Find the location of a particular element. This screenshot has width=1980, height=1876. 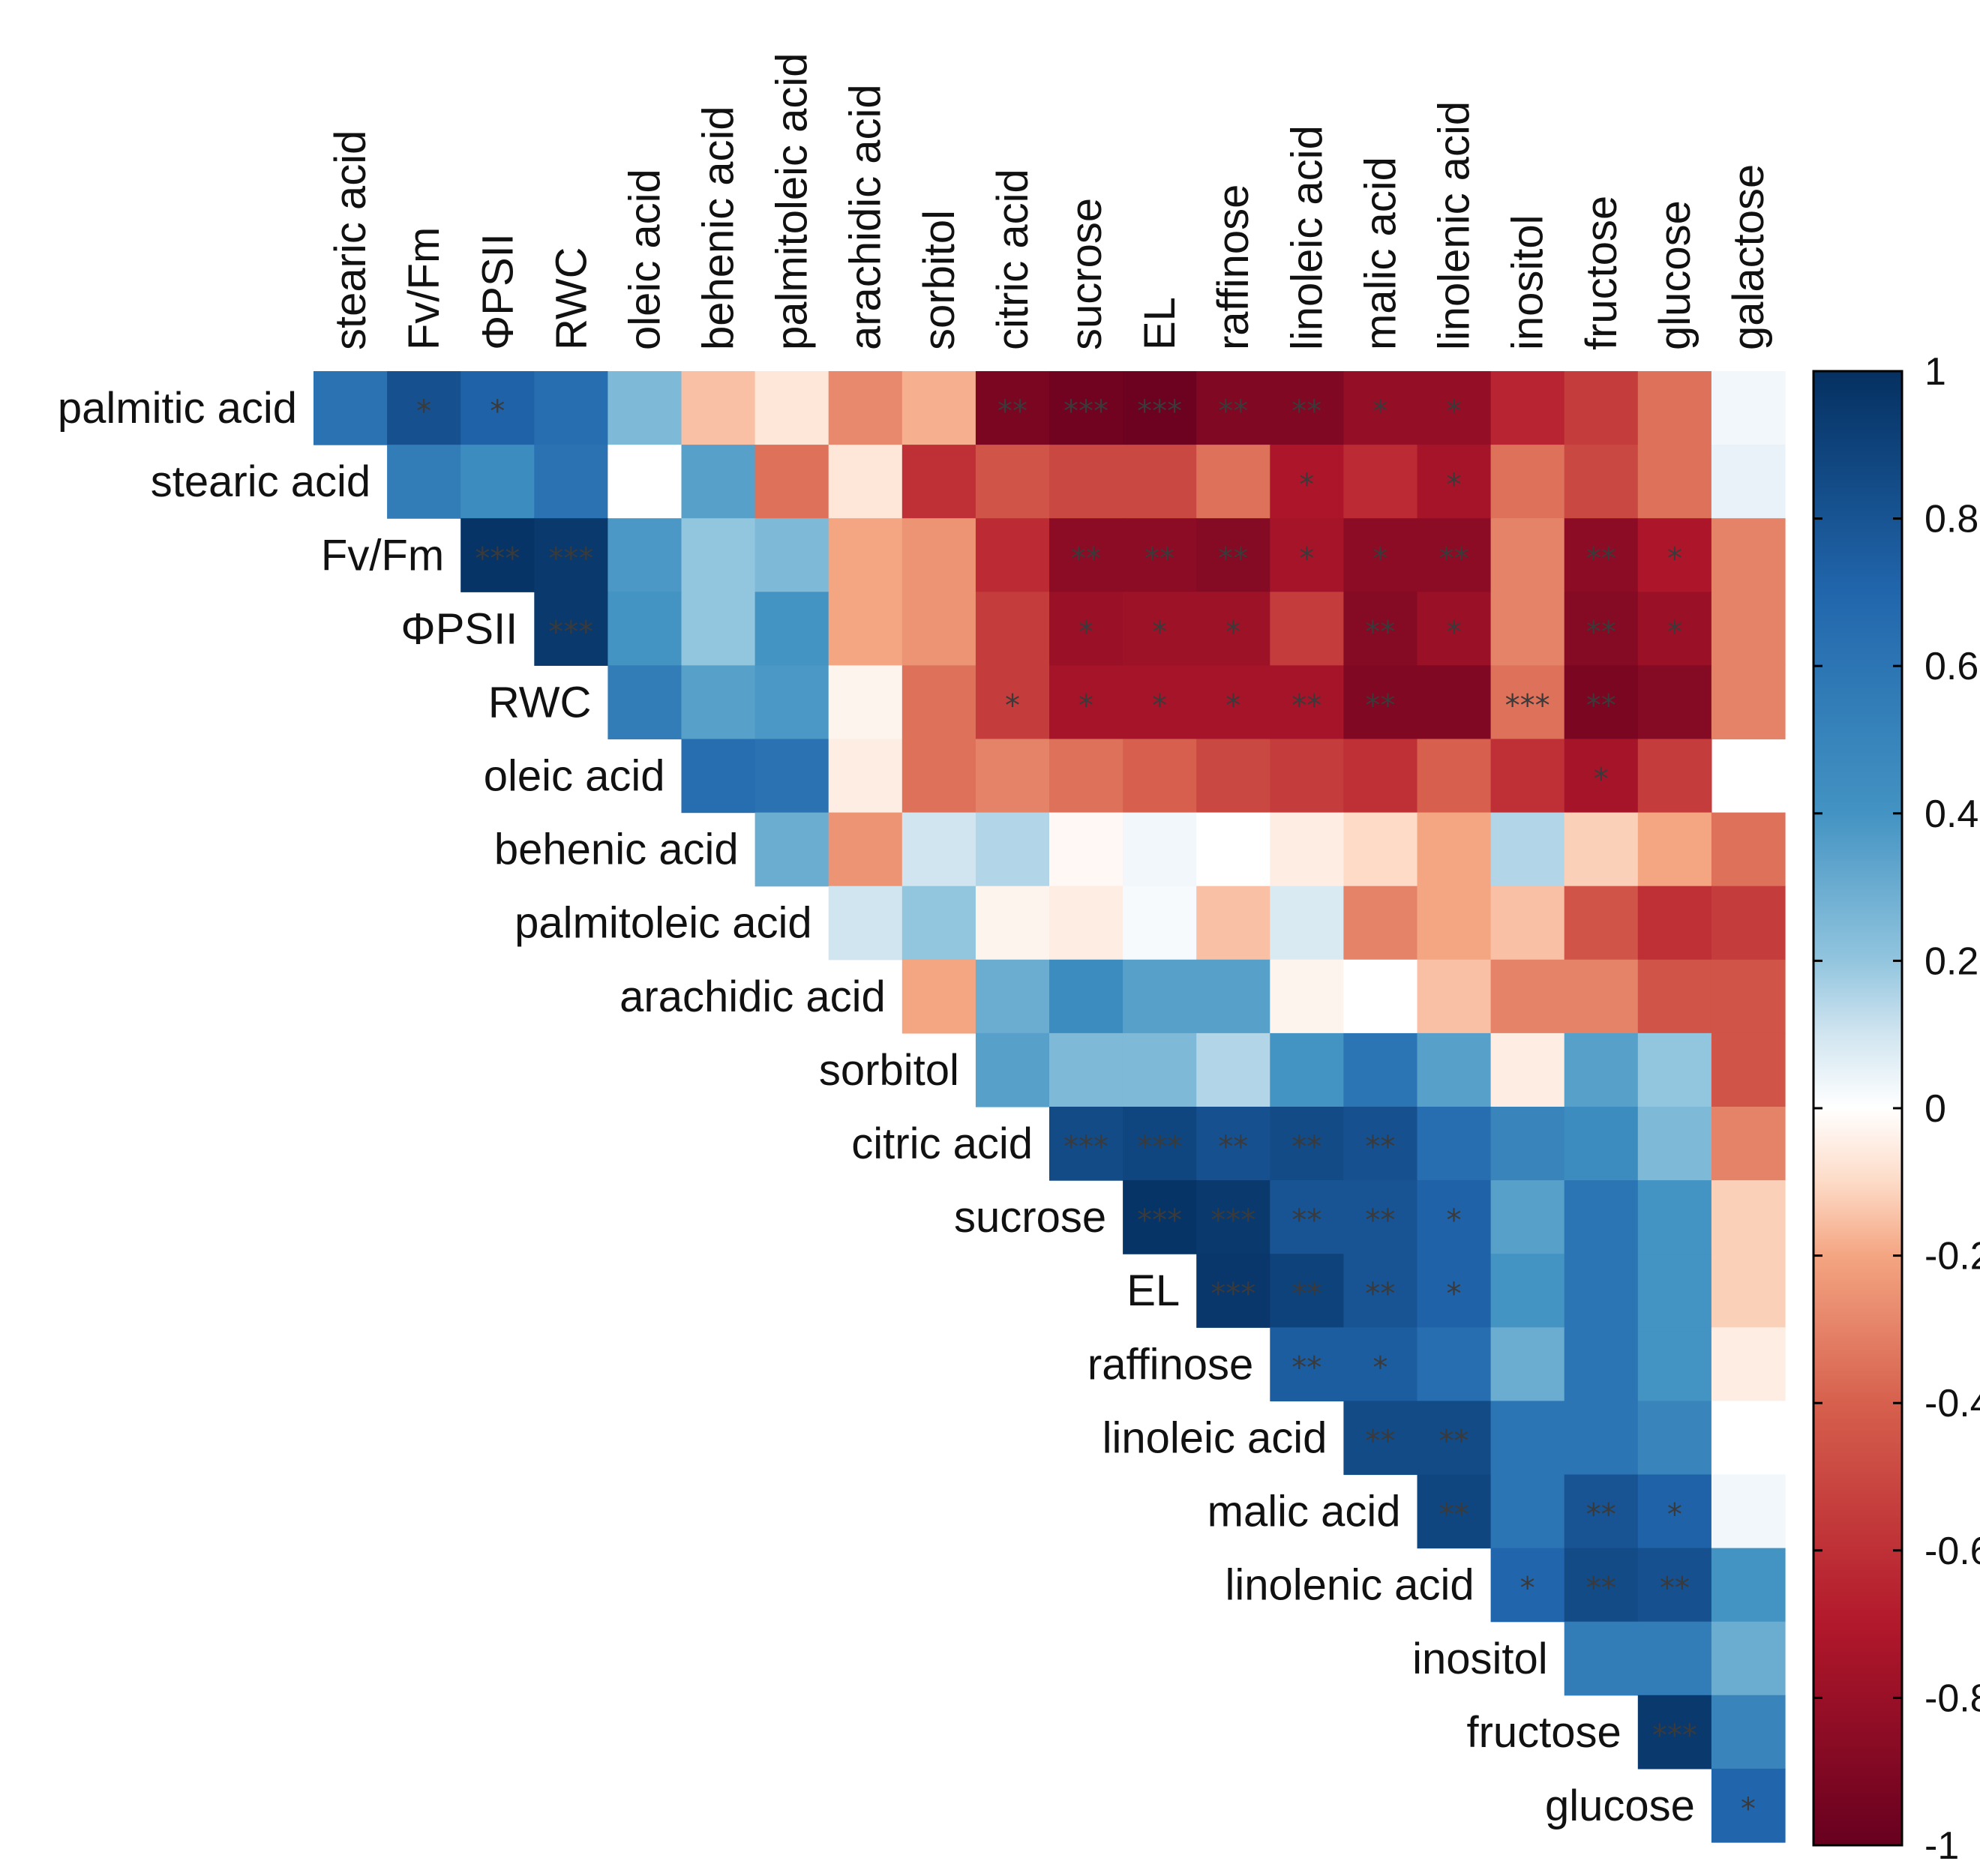

column-label: arachidic acid is located at coordinates (866, 217).